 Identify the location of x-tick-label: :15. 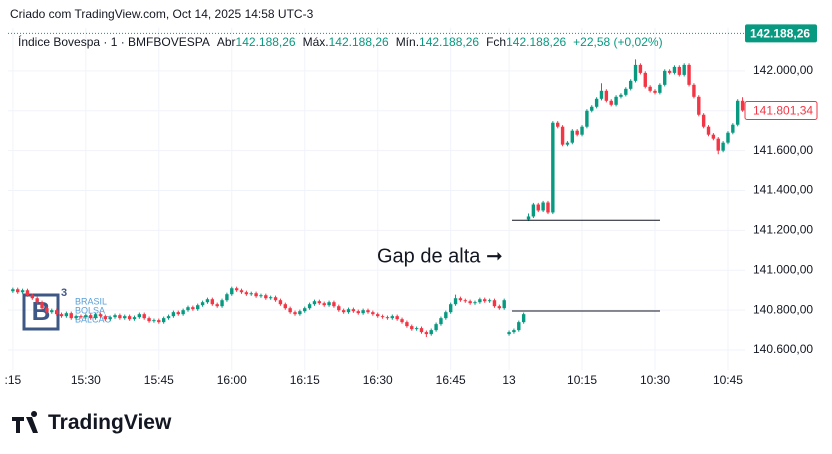
(13, 380).